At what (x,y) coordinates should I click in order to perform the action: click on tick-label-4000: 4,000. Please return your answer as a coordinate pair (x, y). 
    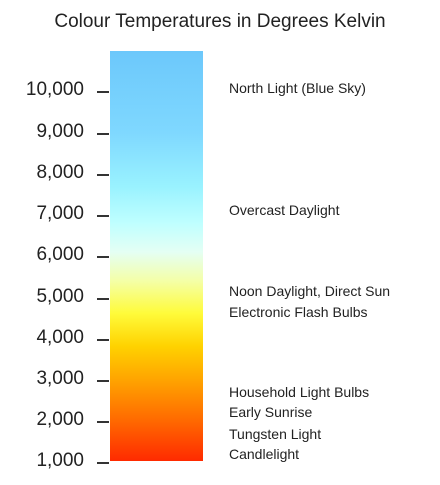
    Looking at the image, I should click on (60, 337).